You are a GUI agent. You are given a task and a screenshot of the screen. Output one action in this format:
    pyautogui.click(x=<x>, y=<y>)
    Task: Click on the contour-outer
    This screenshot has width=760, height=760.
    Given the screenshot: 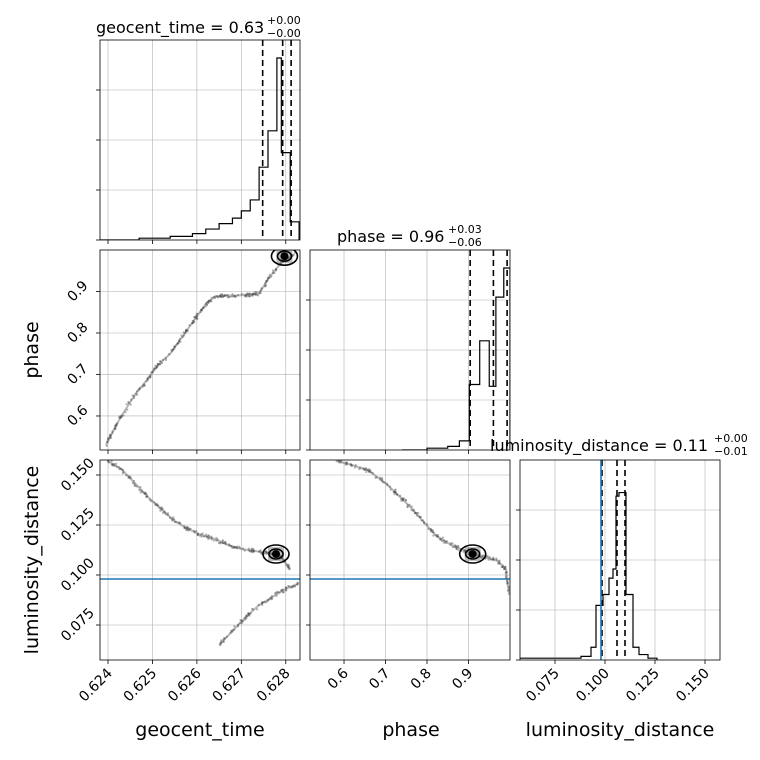 What is the action you would take?
    pyautogui.click(x=472, y=554)
    